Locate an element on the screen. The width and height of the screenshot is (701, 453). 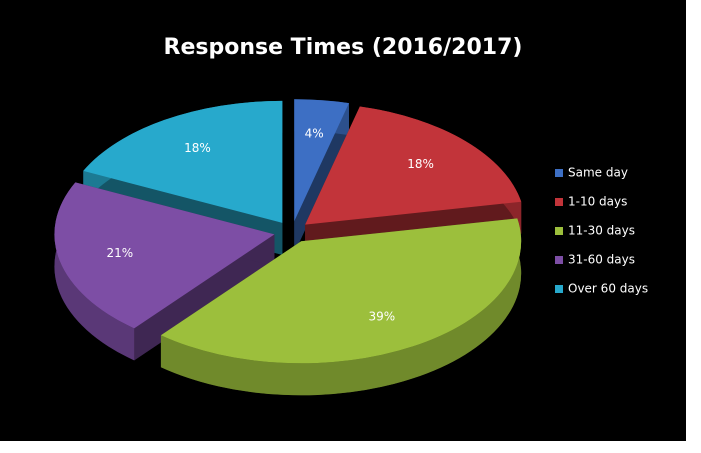
legend-label: 31-60 days is located at coordinates (601, 260).